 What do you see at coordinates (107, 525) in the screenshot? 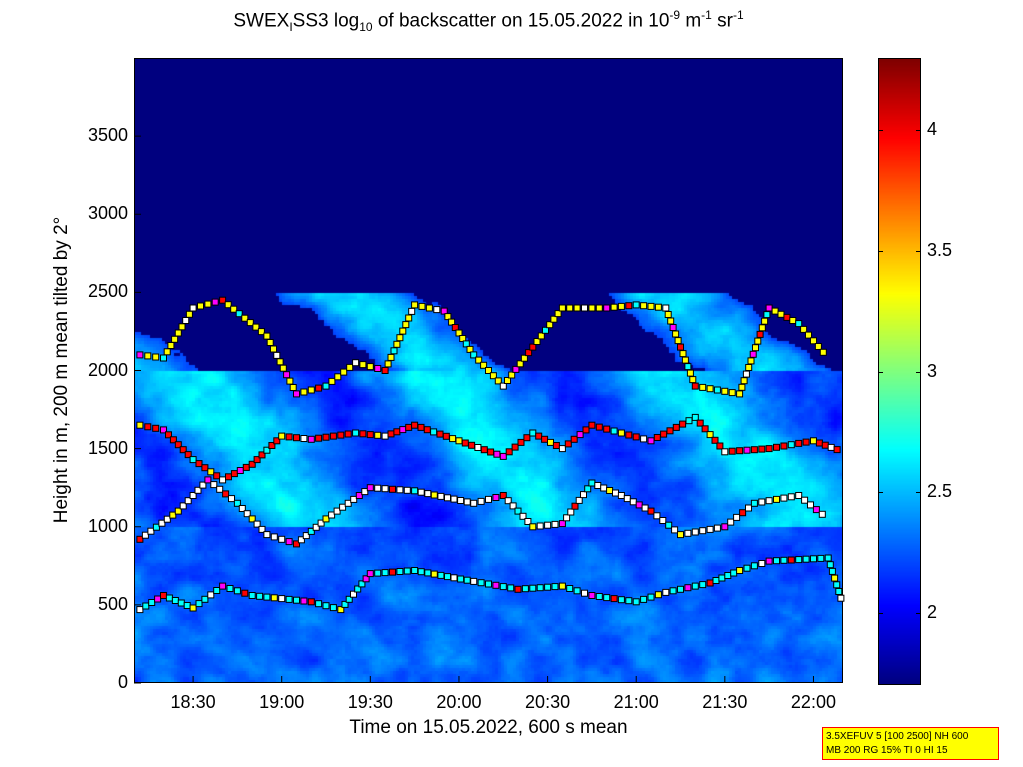
I see `y-tick-label: 1000` at bounding box center [107, 525].